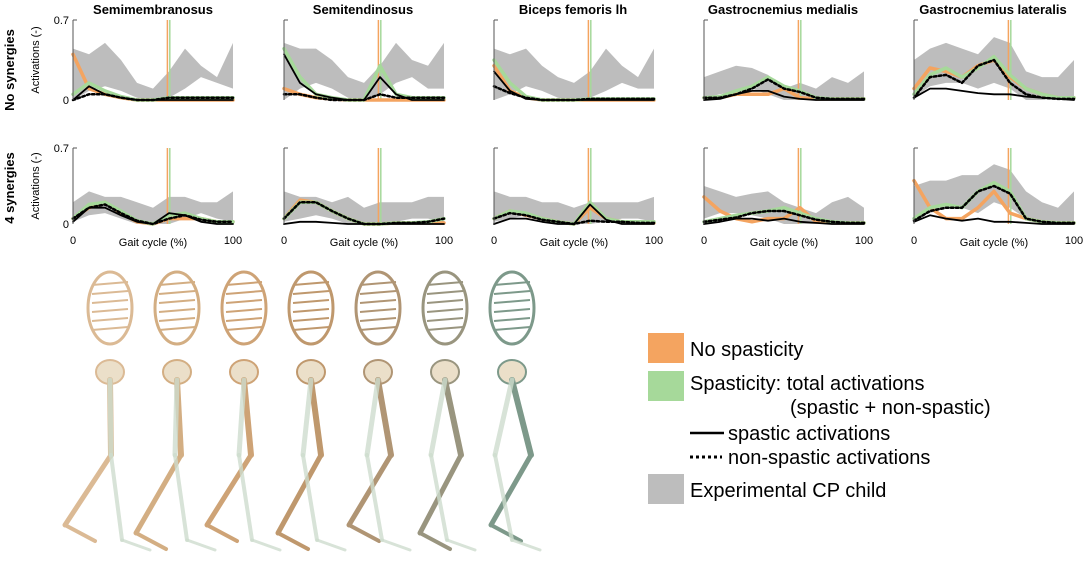 The height and width of the screenshot is (572, 1087). Describe the element at coordinates (809, 434) in the screenshot. I see `legend-label-spastic: spastic activations` at that location.